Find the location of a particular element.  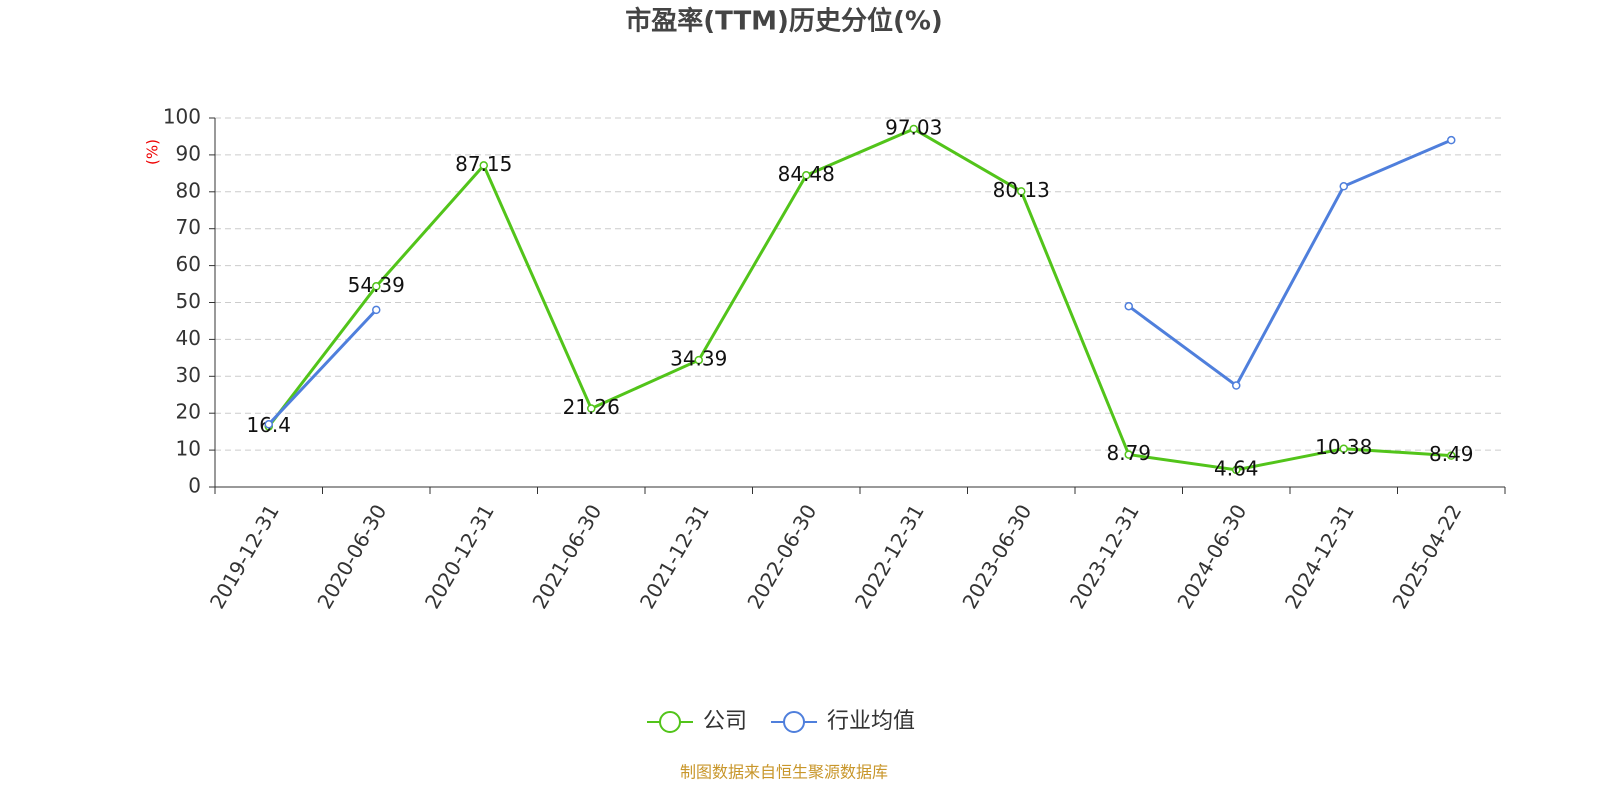

x-tick-label: 2020-12-31 is located at coordinates (459, 556).